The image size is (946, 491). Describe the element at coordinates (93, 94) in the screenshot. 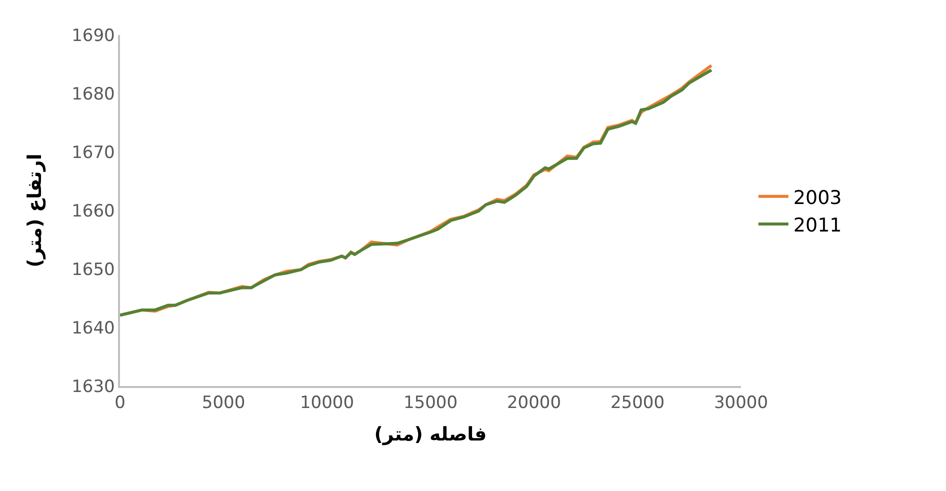

I see `y-tick-label: 1680` at that location.